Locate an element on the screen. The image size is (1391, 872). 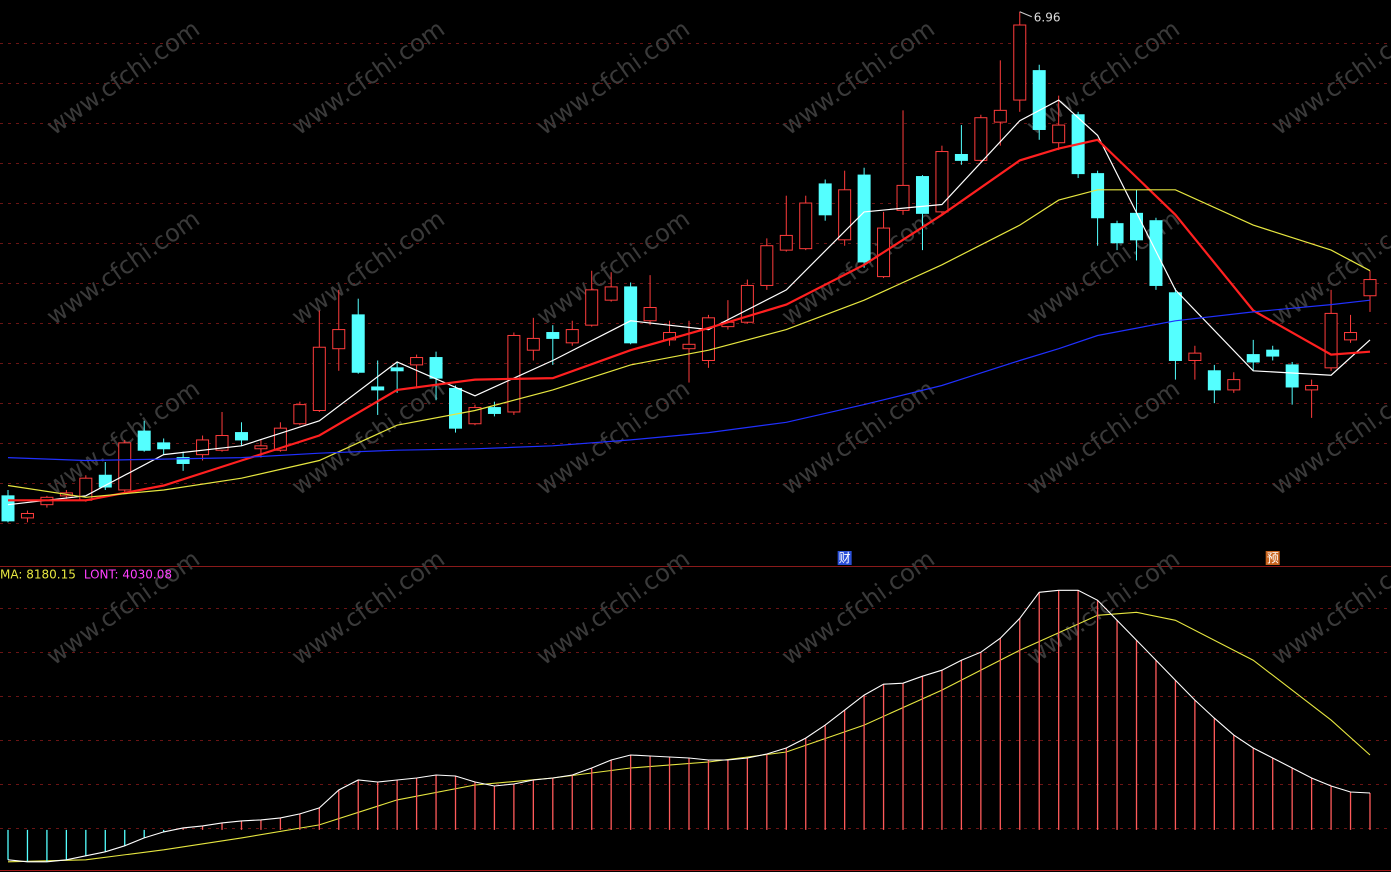
annotation-arrow is located at coordinates (1025, 14).